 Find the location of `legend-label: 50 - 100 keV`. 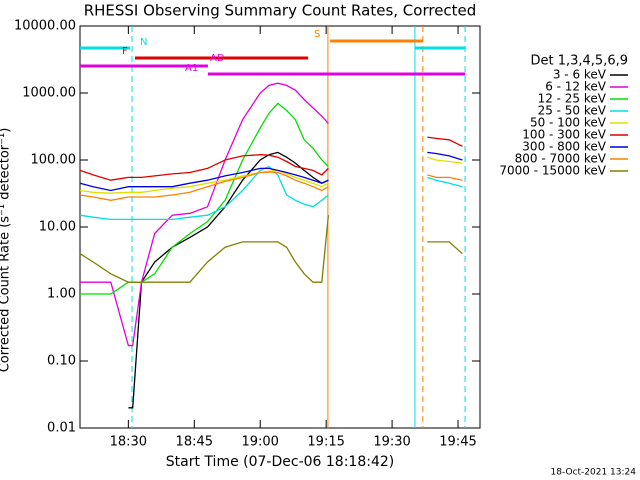

legend-label: 50 - 100 keV is located at coordinates (568, 123).